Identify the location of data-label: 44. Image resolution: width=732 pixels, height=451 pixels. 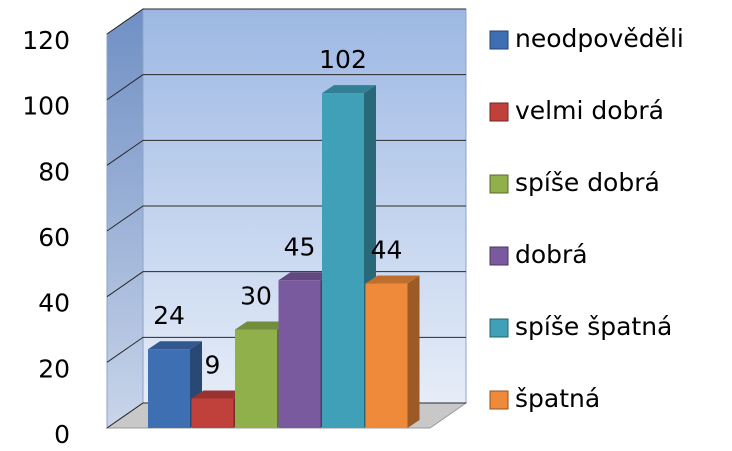
(387, 250).